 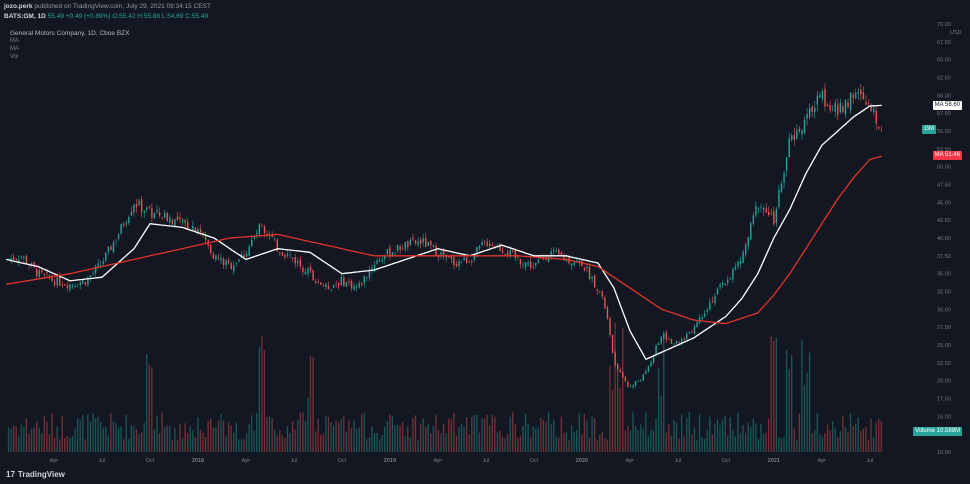 What do you see at coordinates (70, 33) in the screenshot?
I see `chart-title: General Motors Company, 1D, Cboe BZX` at bounding box center [70, 33].